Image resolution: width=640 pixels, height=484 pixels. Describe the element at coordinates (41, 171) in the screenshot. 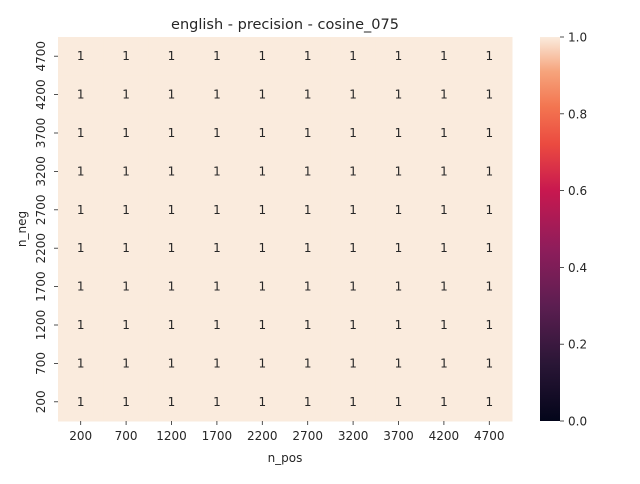

I see `y-tick-label: 3200` at that location.